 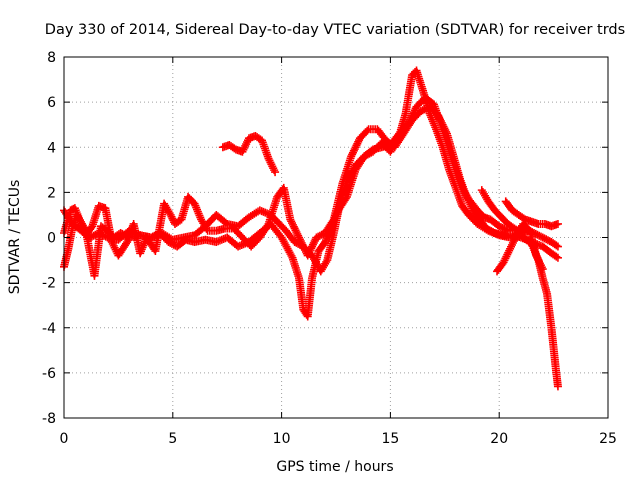 I want to click on y-tick-label: -4, so click(x=49, y=329).